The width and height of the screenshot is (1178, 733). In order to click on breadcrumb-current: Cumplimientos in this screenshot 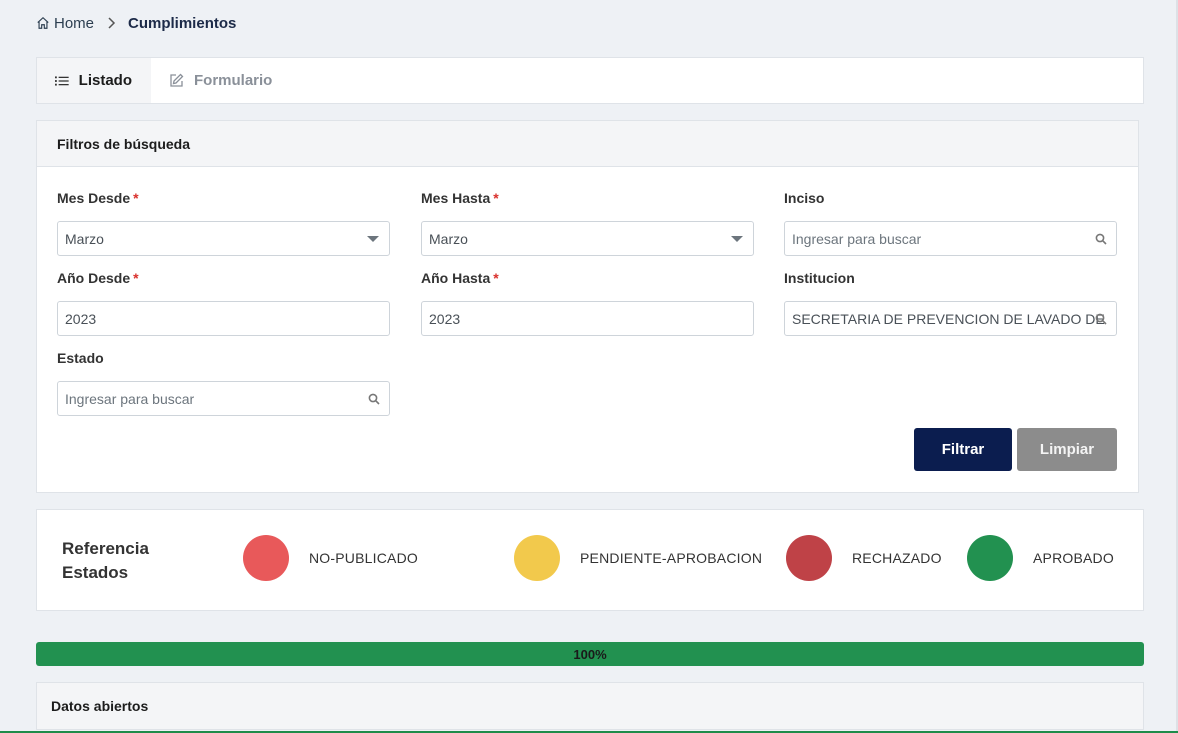, I will do `click(182, 23)`.